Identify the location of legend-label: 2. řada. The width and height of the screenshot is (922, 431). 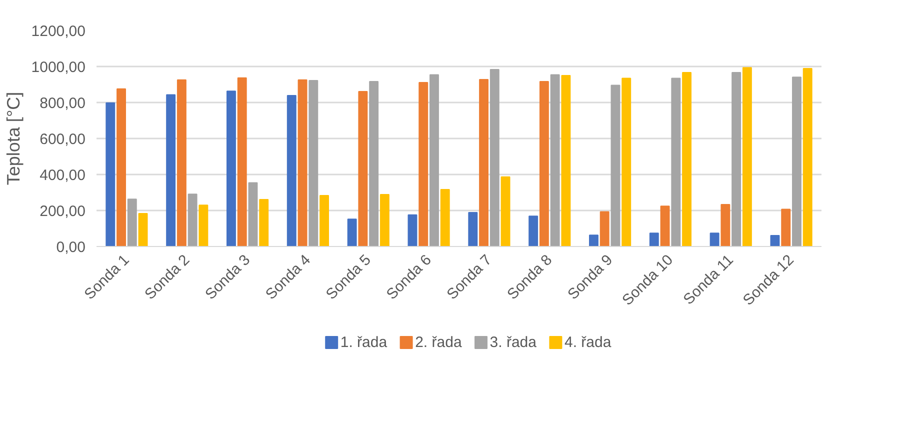
(438, 342).